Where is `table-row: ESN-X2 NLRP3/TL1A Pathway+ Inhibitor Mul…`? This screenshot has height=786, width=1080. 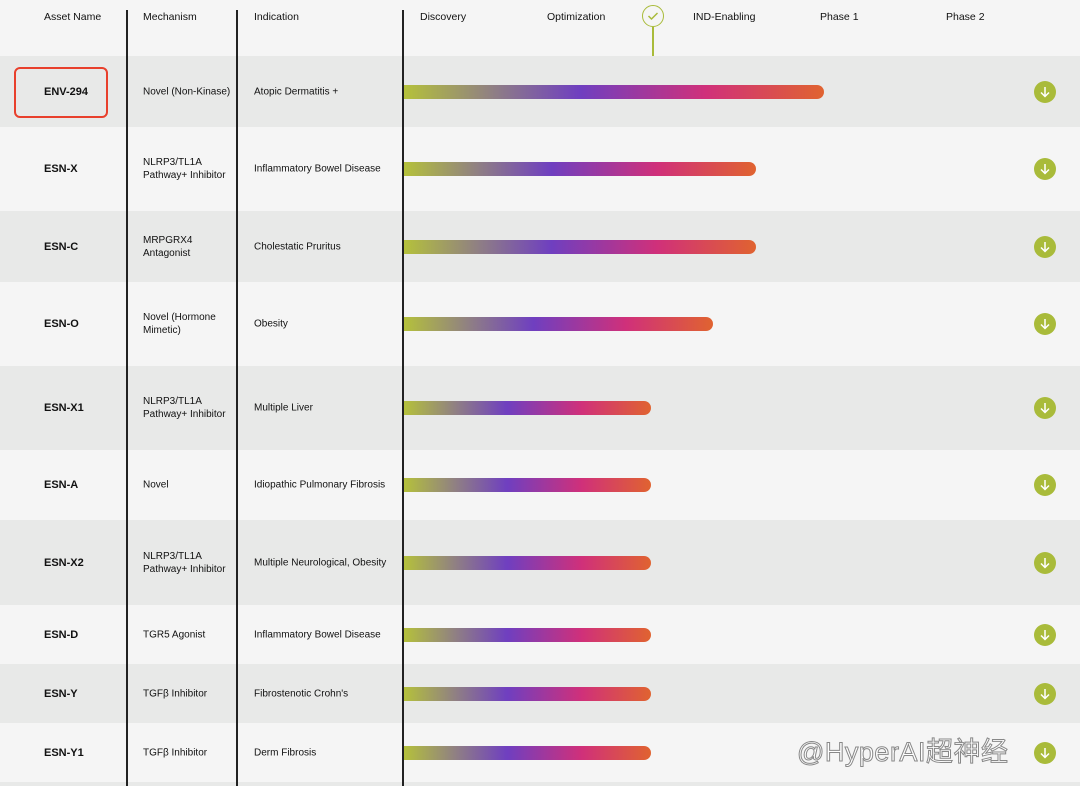 table-row: ESN-X2 NLRP3/TL1A Pathway+ Inhibitor Mul… is located at coordinates (540, 562).